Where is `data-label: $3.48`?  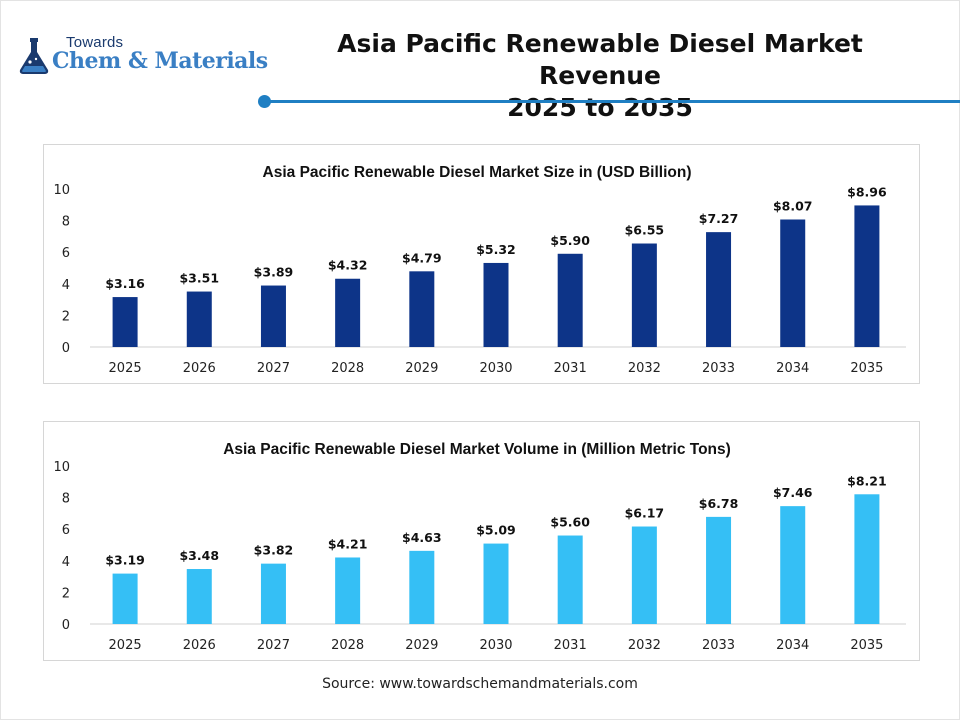 data-label: $3.48 is located at coordinates (199, 555).